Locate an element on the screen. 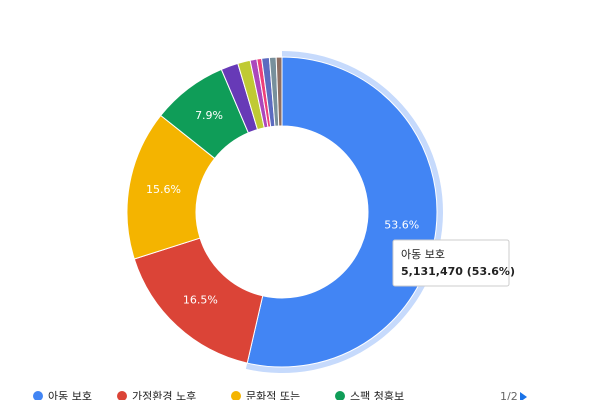 Image resolution: width=600 pixels, height=400 pixels. slice-label: 16.5% is located at coordinates (200, 300).